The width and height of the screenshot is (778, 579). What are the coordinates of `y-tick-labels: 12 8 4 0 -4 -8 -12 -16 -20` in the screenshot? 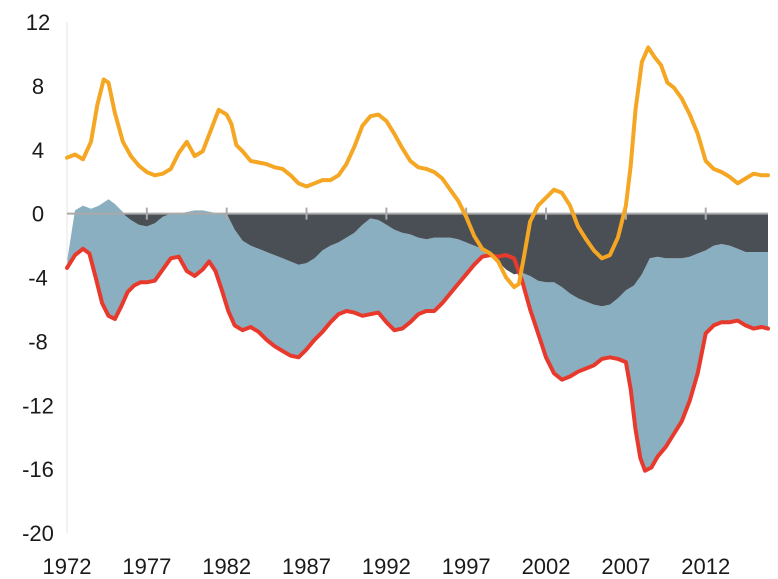 It's located at (38, 278).